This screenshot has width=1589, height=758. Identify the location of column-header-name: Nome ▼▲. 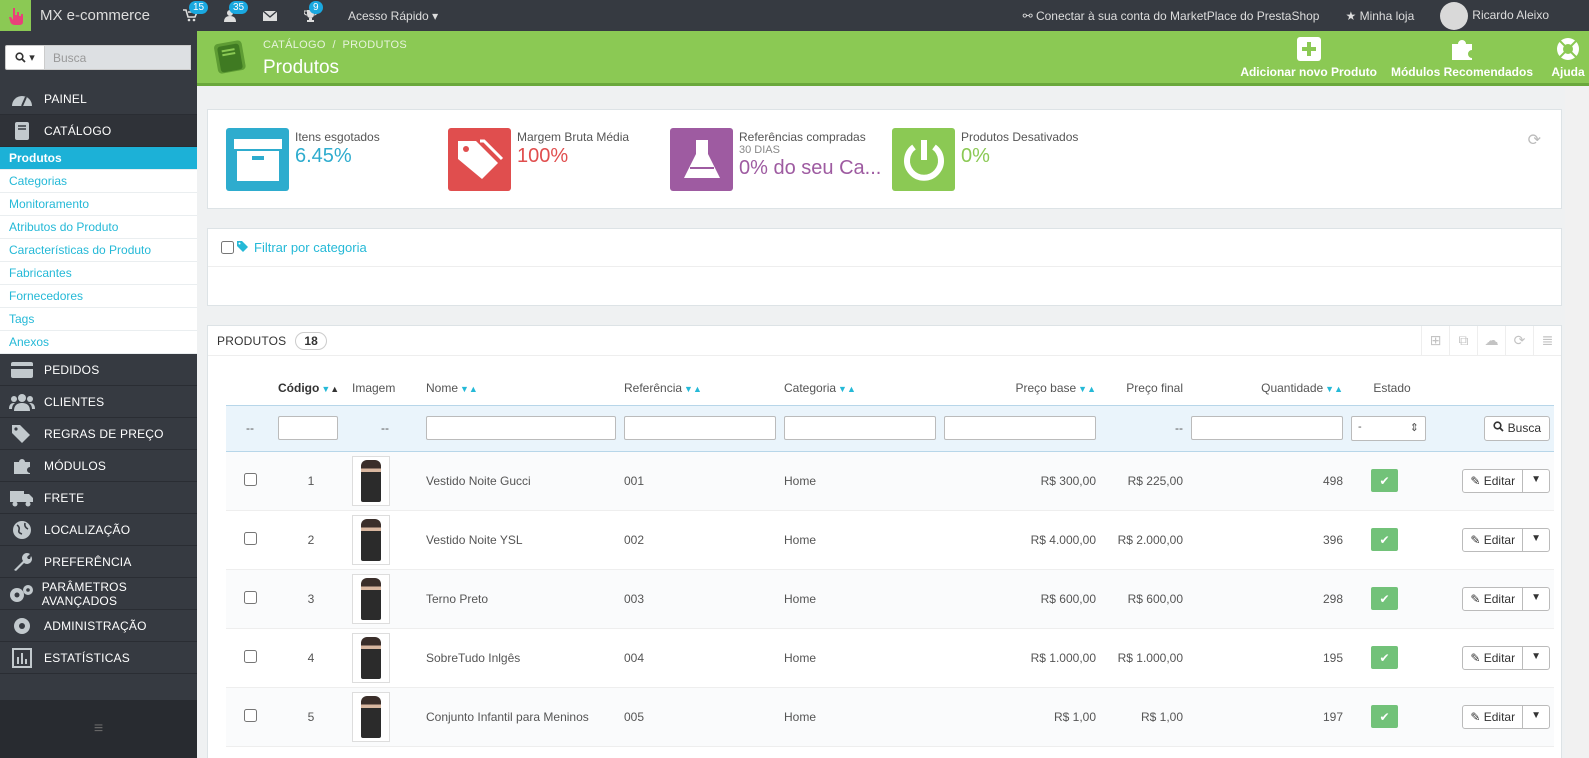
(452, 387).